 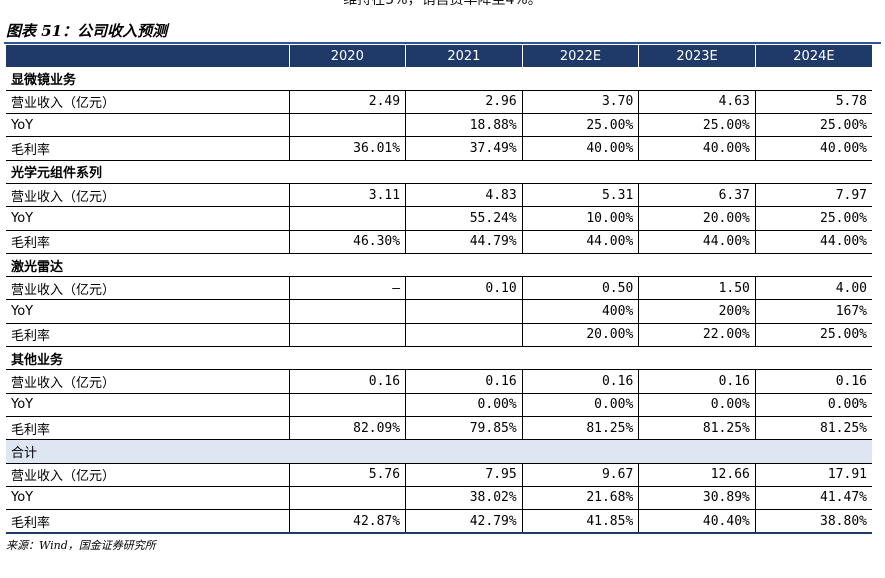 I want to click on section-title: 其他业务, so click(x=439, y=358).